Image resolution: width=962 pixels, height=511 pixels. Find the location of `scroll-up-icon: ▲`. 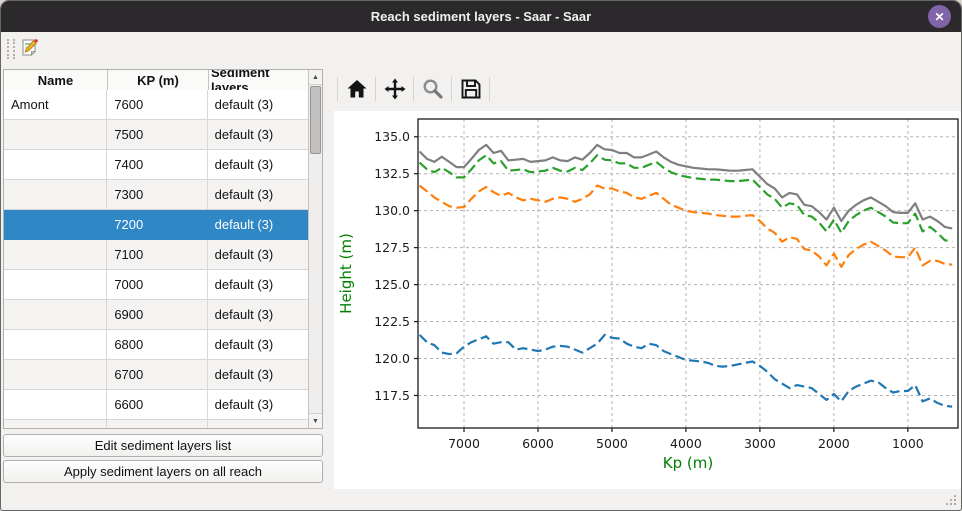

scroll-up-icon: ▲ is located at coordinates (315, 77).